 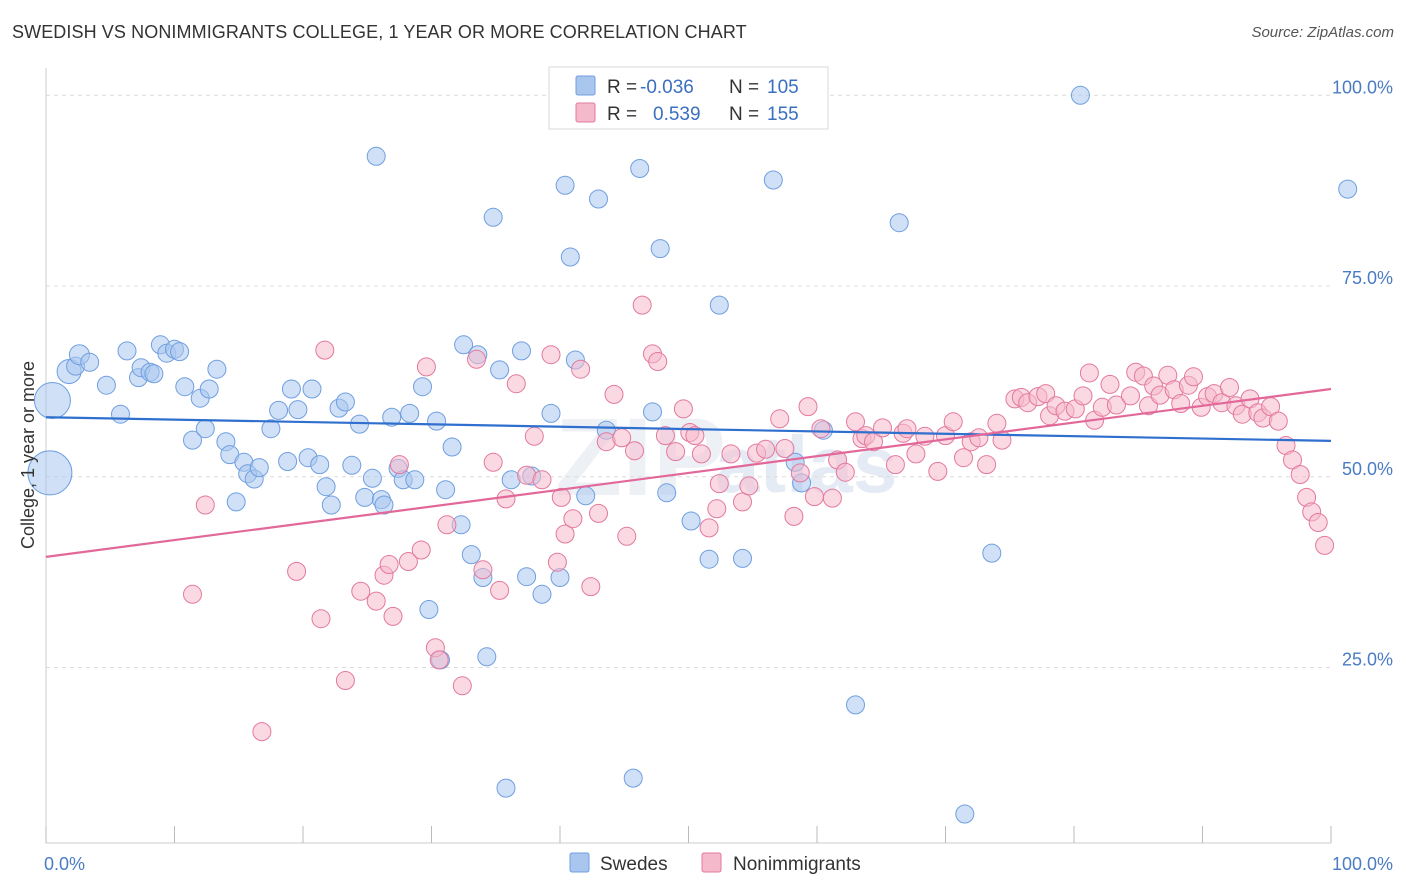 I want to click on x-tick-label: 0.0%, so click(x=64, y=864).